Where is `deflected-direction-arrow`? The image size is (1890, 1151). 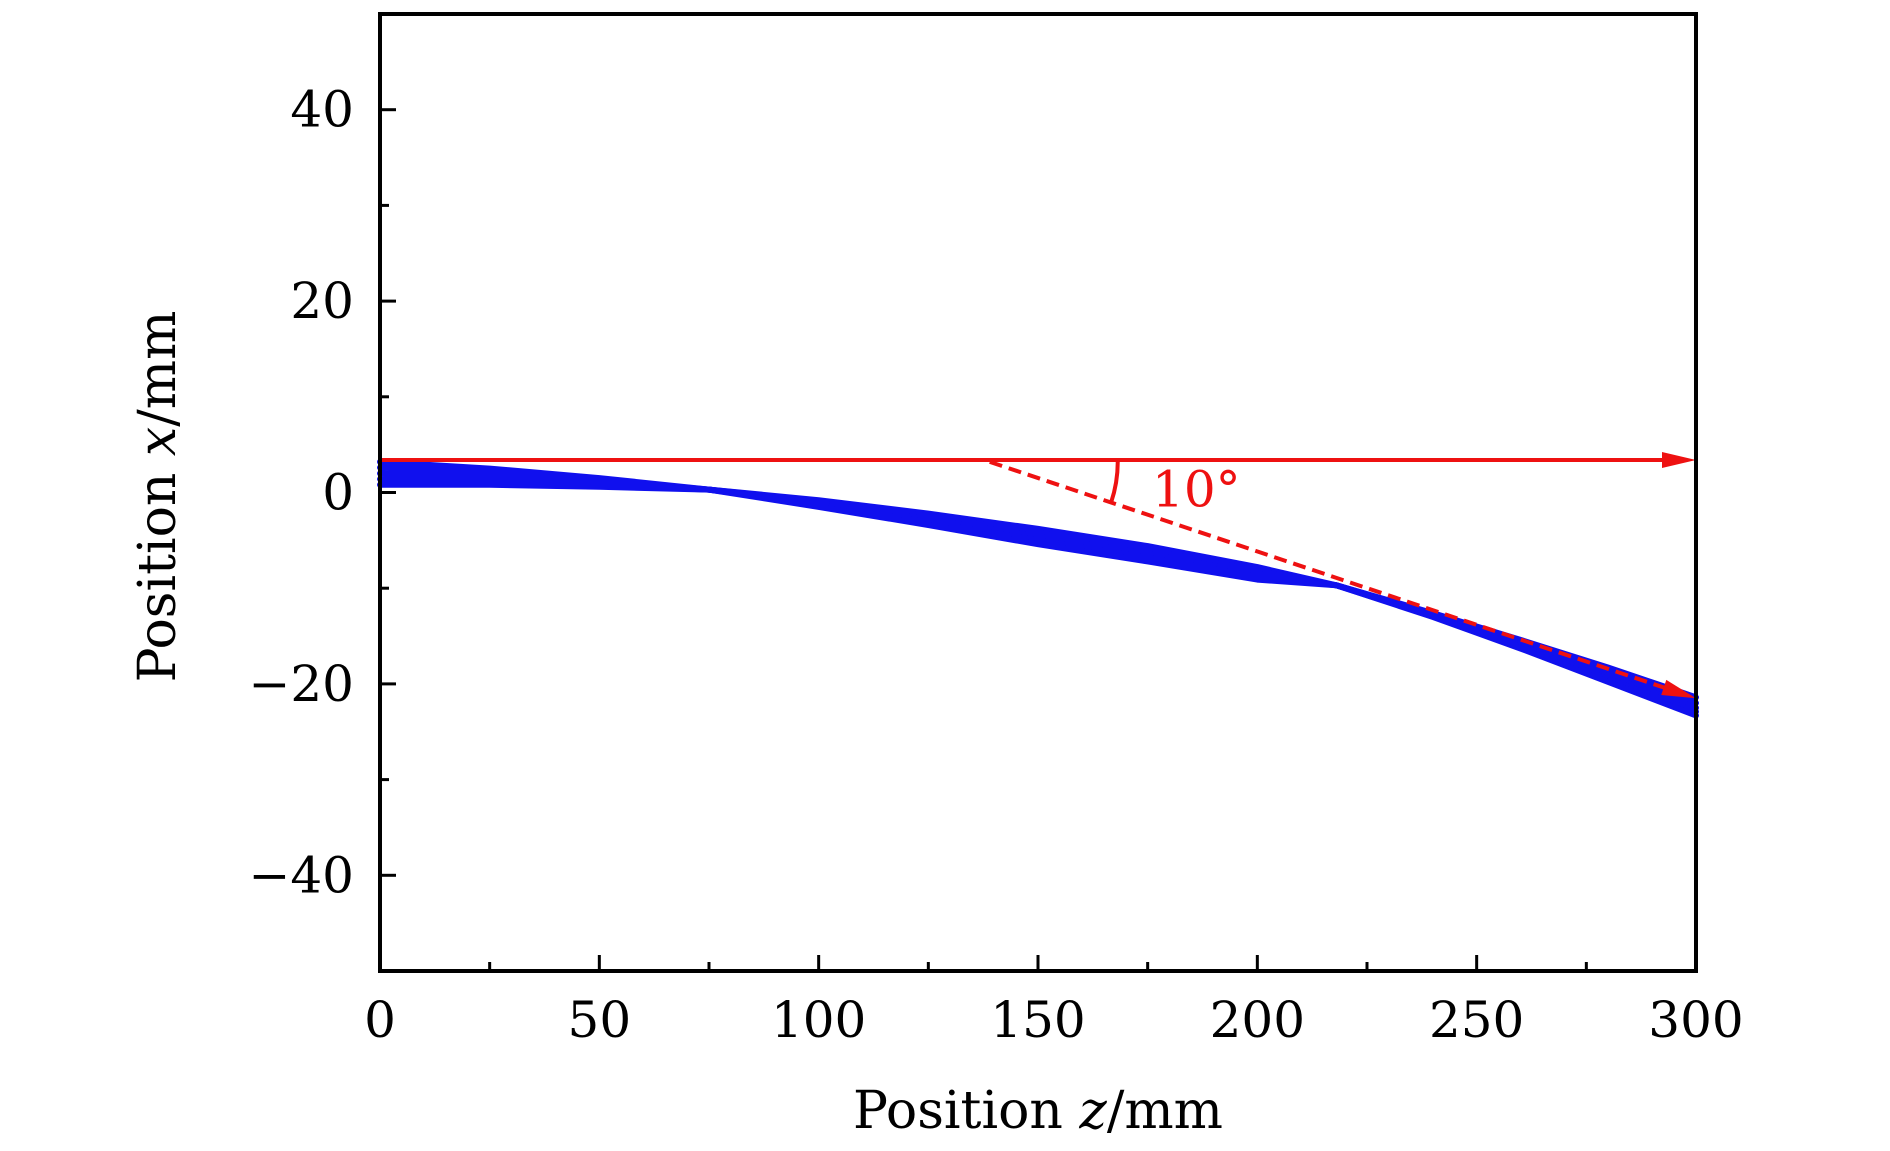
deflected-direction-arrow is located at coordinates (1330, 575).